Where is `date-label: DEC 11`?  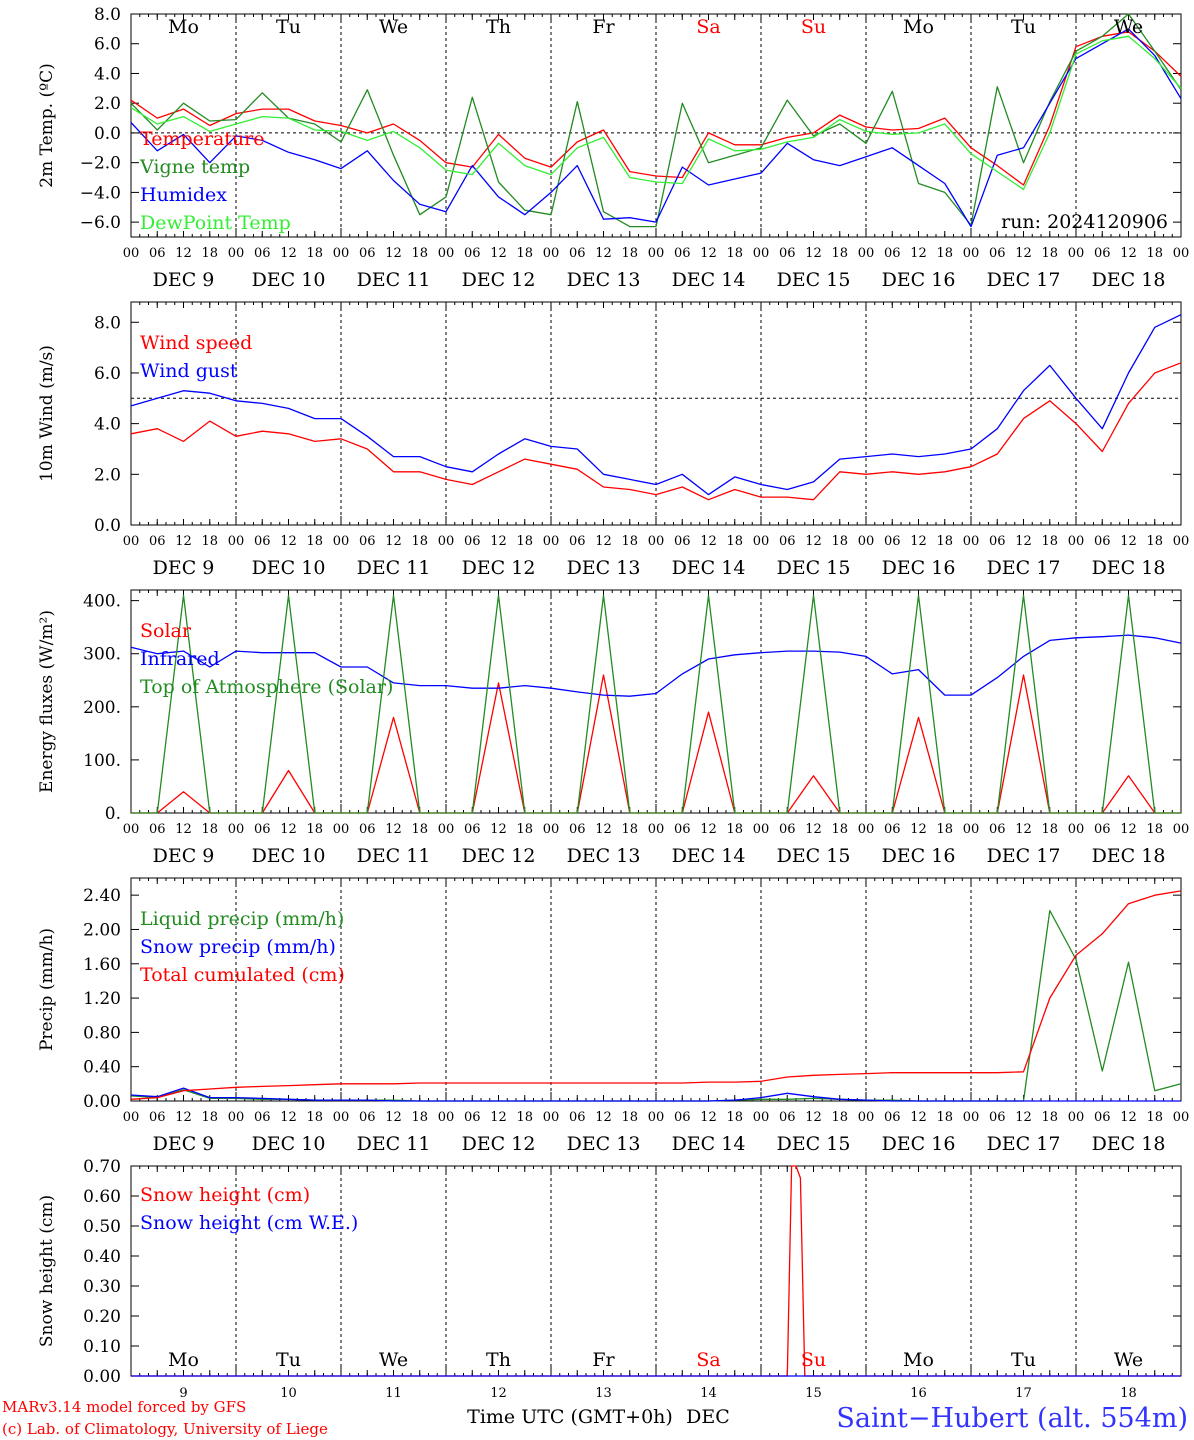 date-label: DEC 11 is located at coordinates (394, 856).